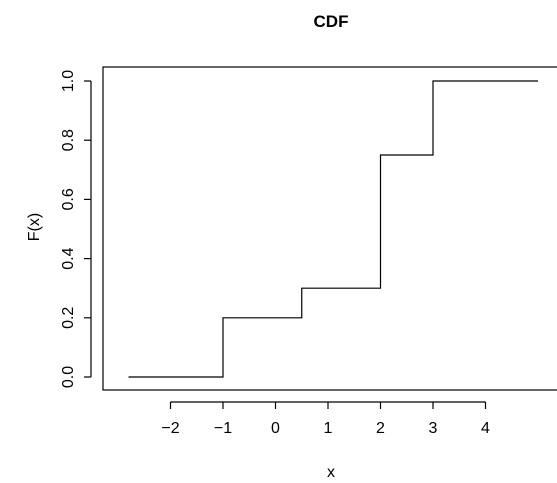 Image resolution: width=557 pixels, height=483 pixels. What do you see at coordinates (433, 428) in the screenshot?
I see `x-tick-label: 3` at bounding box center [433, 428].